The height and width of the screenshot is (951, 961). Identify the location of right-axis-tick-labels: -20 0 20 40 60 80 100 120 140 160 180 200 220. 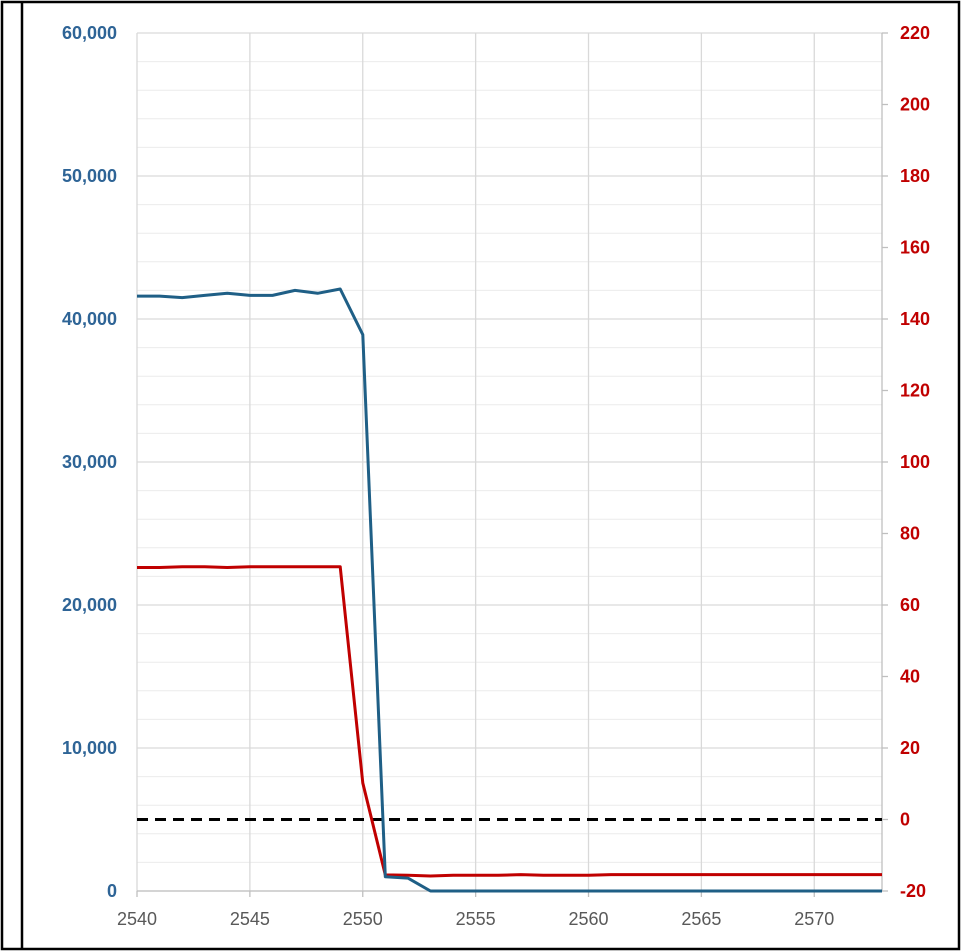
(915, 462).